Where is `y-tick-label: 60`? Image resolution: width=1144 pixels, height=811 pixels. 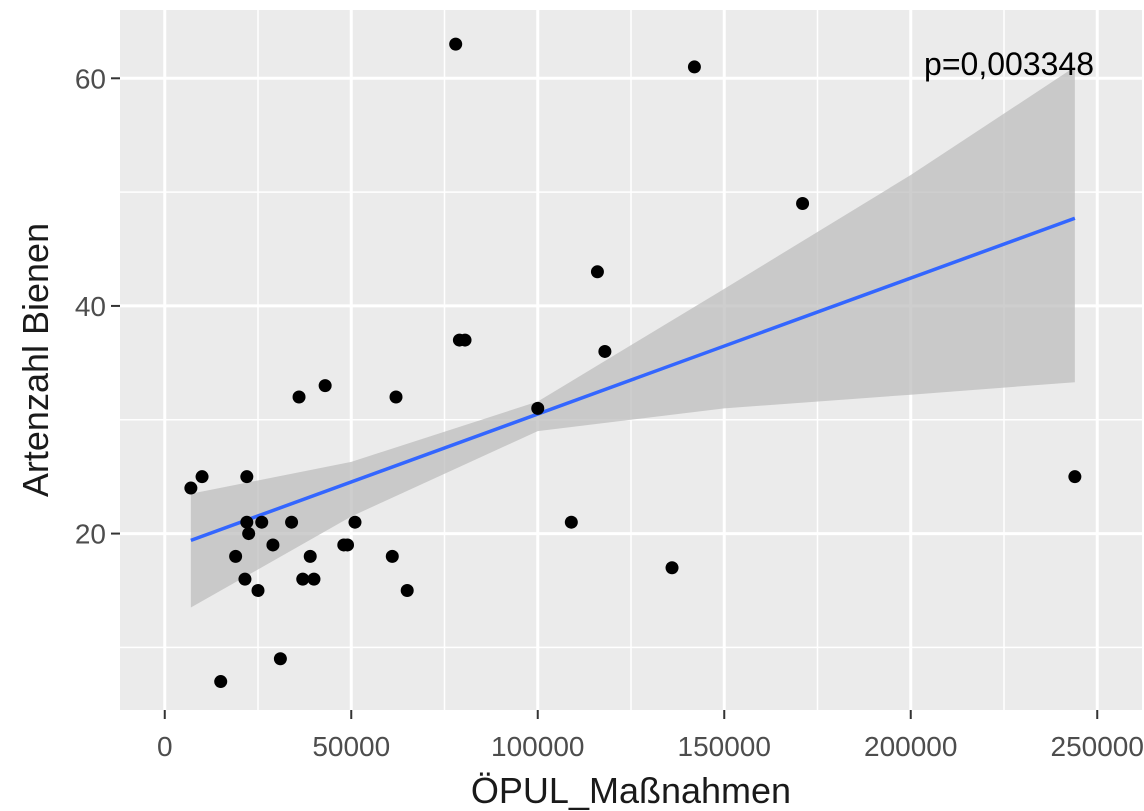
y-tick-label: 60 is located at coordinates (90, 78).